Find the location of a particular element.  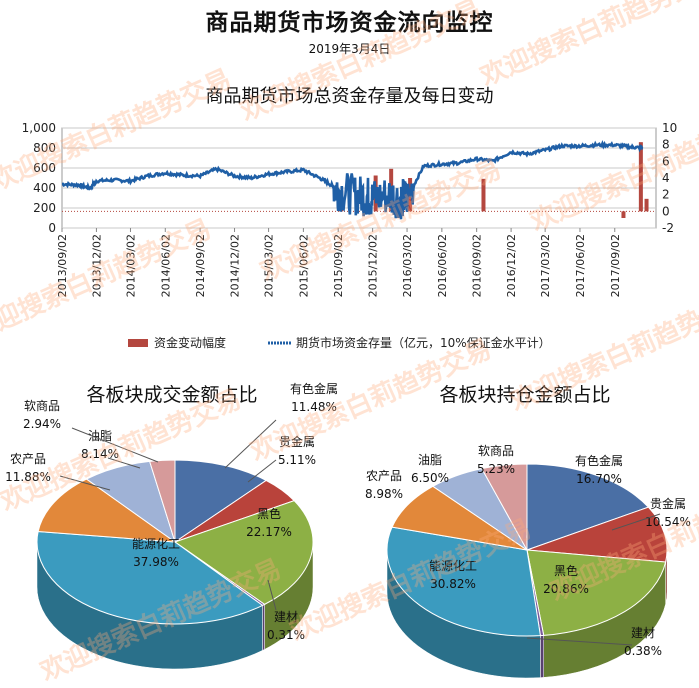

pie-title: 各板块持仓金额占比 is located at coordinates (524, 395).